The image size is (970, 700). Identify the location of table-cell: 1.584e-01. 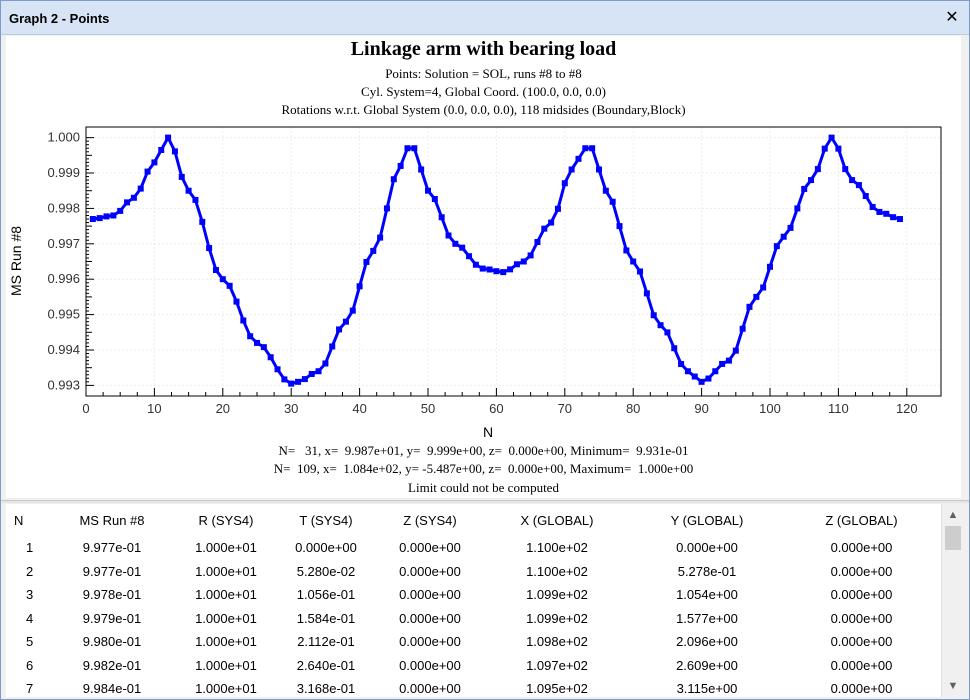
(326, 618).